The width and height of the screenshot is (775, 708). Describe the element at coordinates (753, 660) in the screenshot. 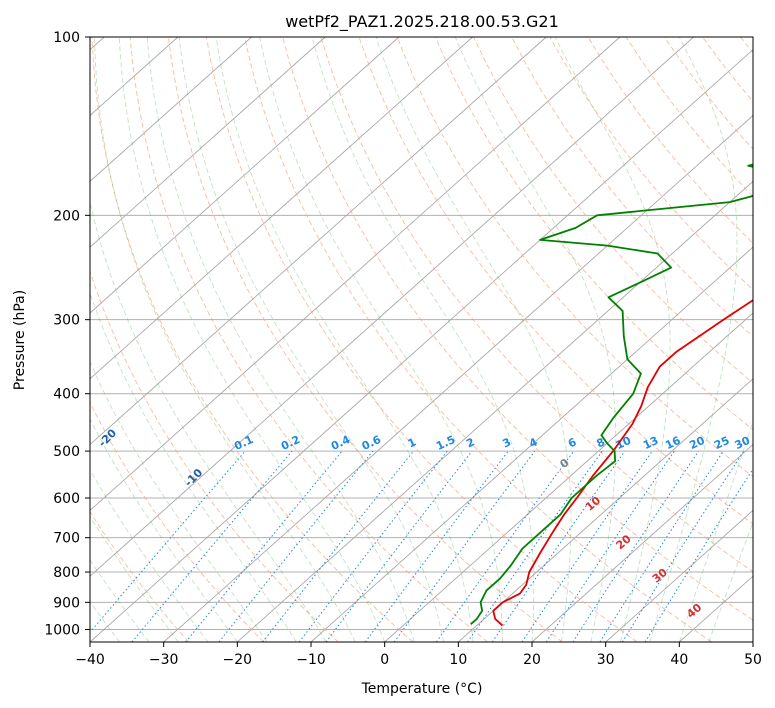

I see `x-tick-label: 50` at that location.